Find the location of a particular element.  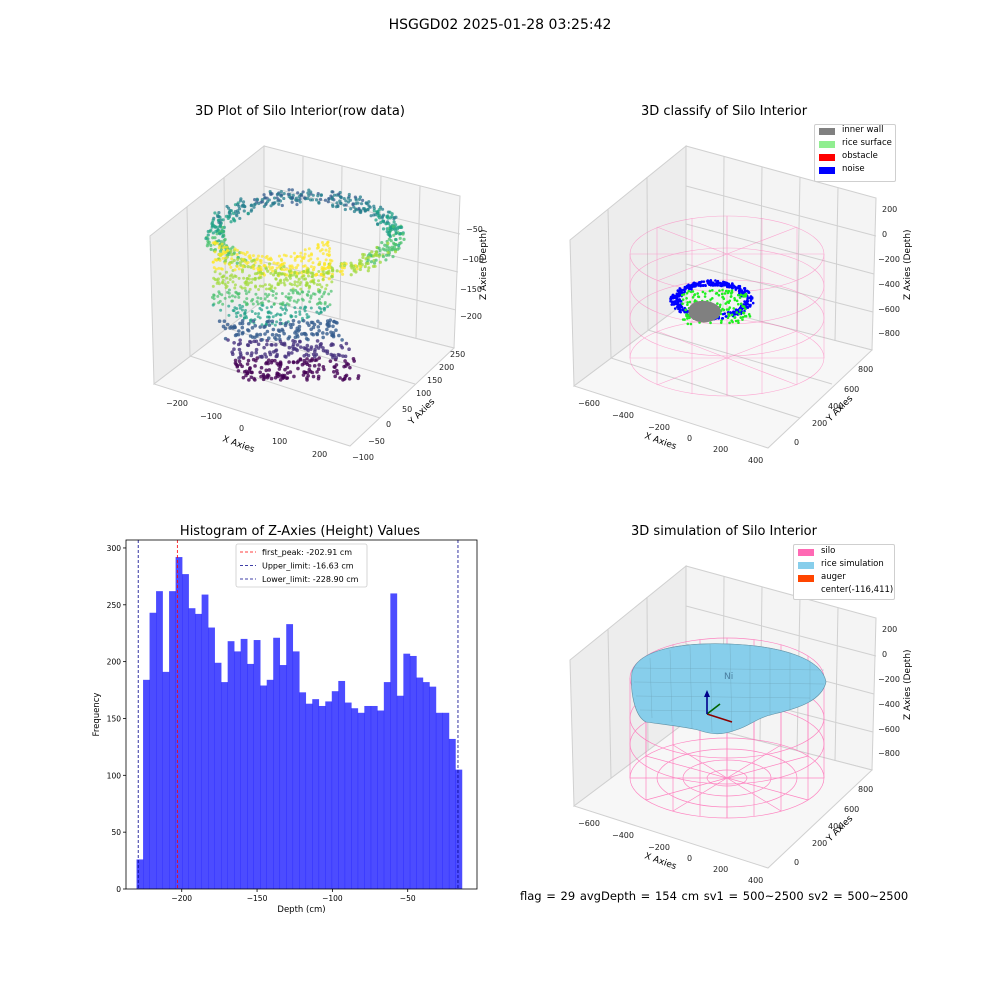

raw-y-tick: 100 is located at coordinates (423, 393).